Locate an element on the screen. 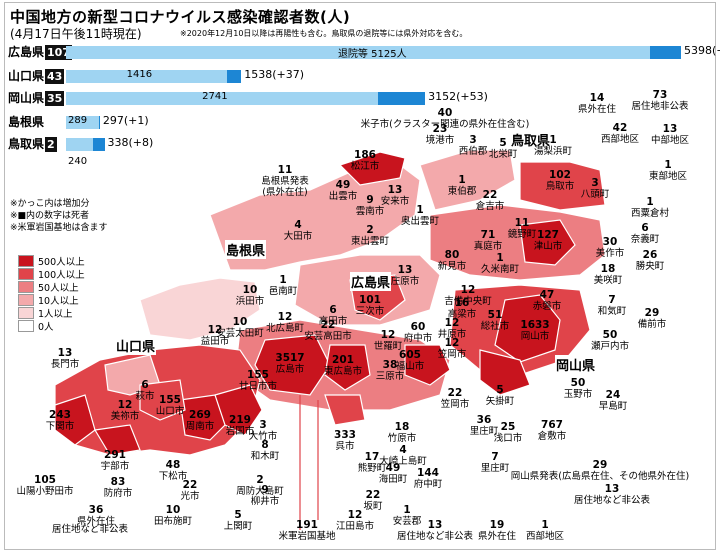  case-count: 26 is located at coordinates (650, 255).